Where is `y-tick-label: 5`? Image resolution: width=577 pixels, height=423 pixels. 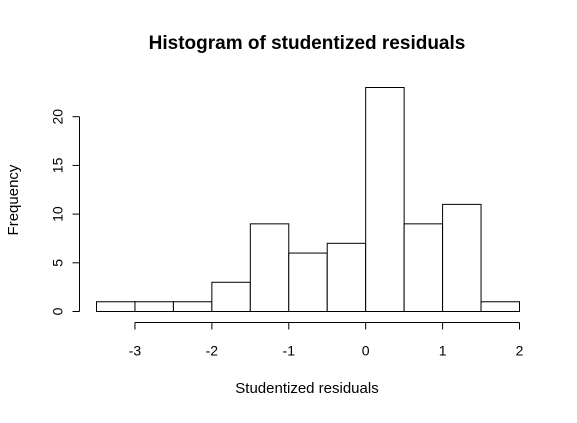
y-tick-label: 5 is located at coordinates (58, 263).